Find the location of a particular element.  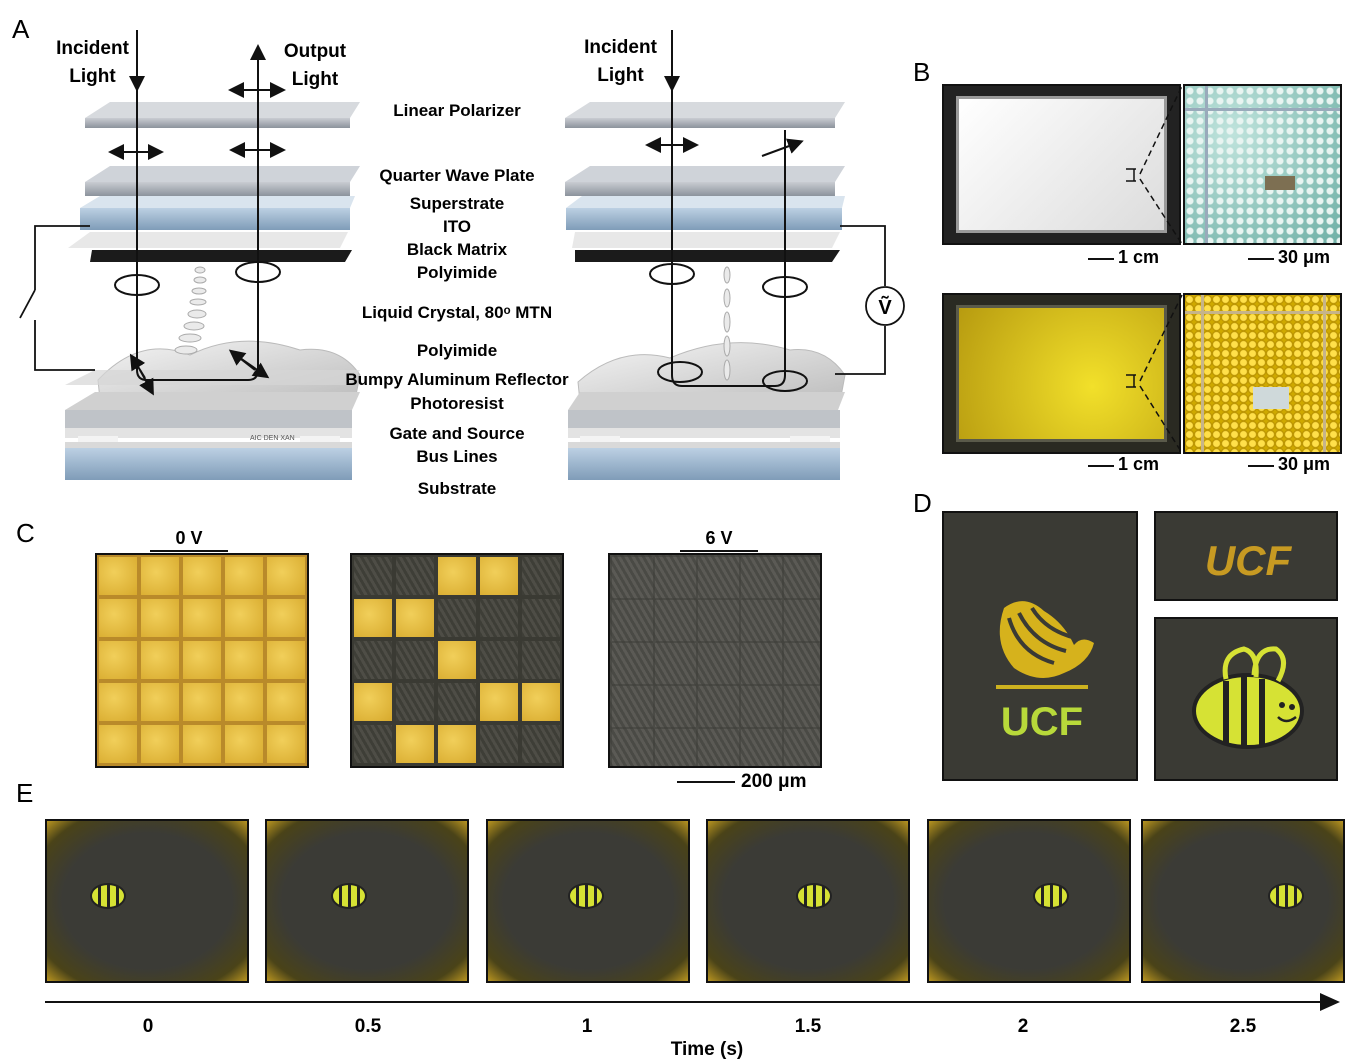

left-output-line1: Output is located at coordinates (315, 51).